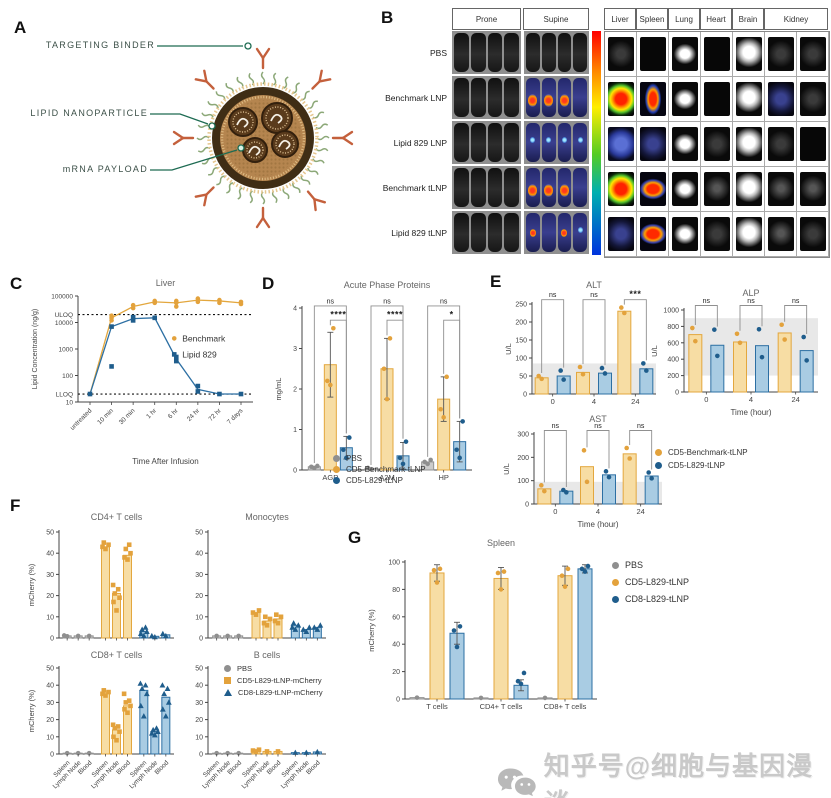 The image size is (831, 798). I want to click on svg-text: AST, so click(598, 419).